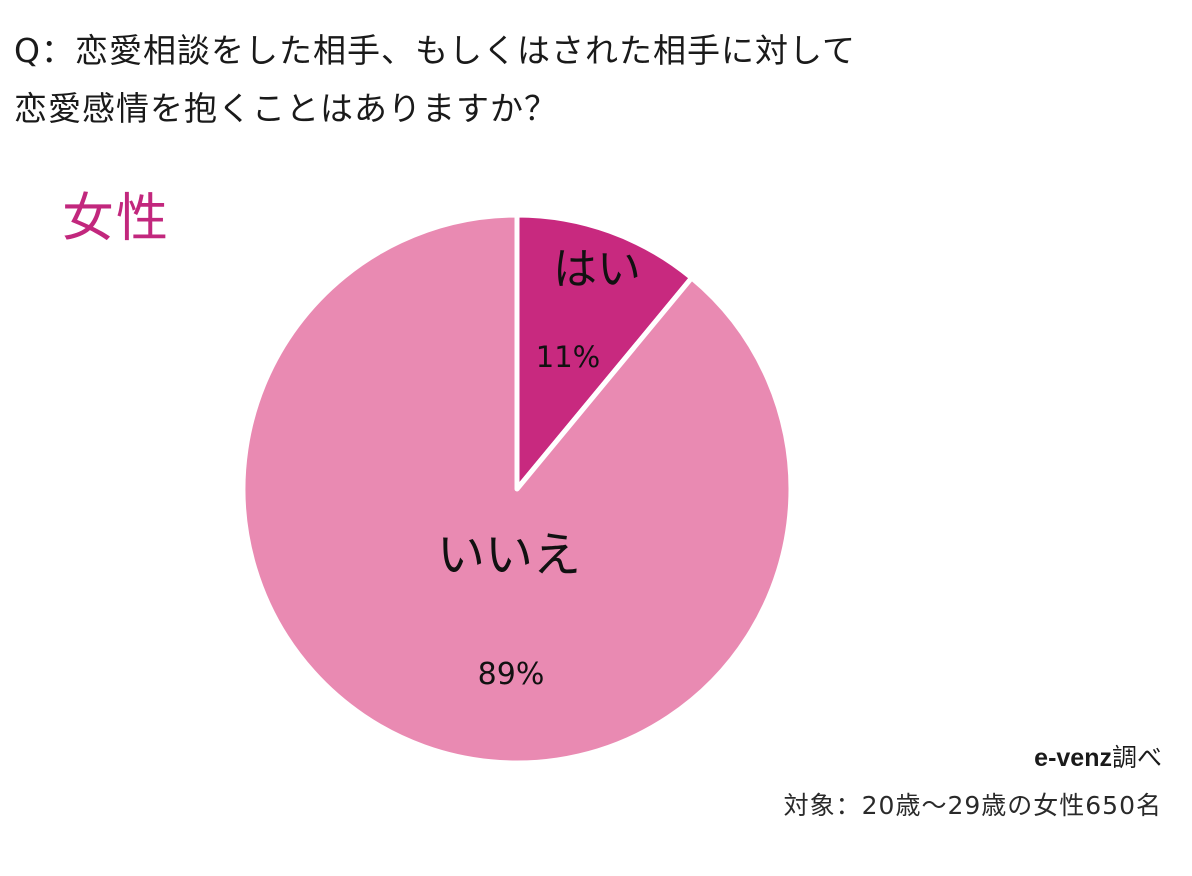 The width and height of the screenshot is (1192, 876). I want to click on slice-label-yes: はい, so click(597, 269).